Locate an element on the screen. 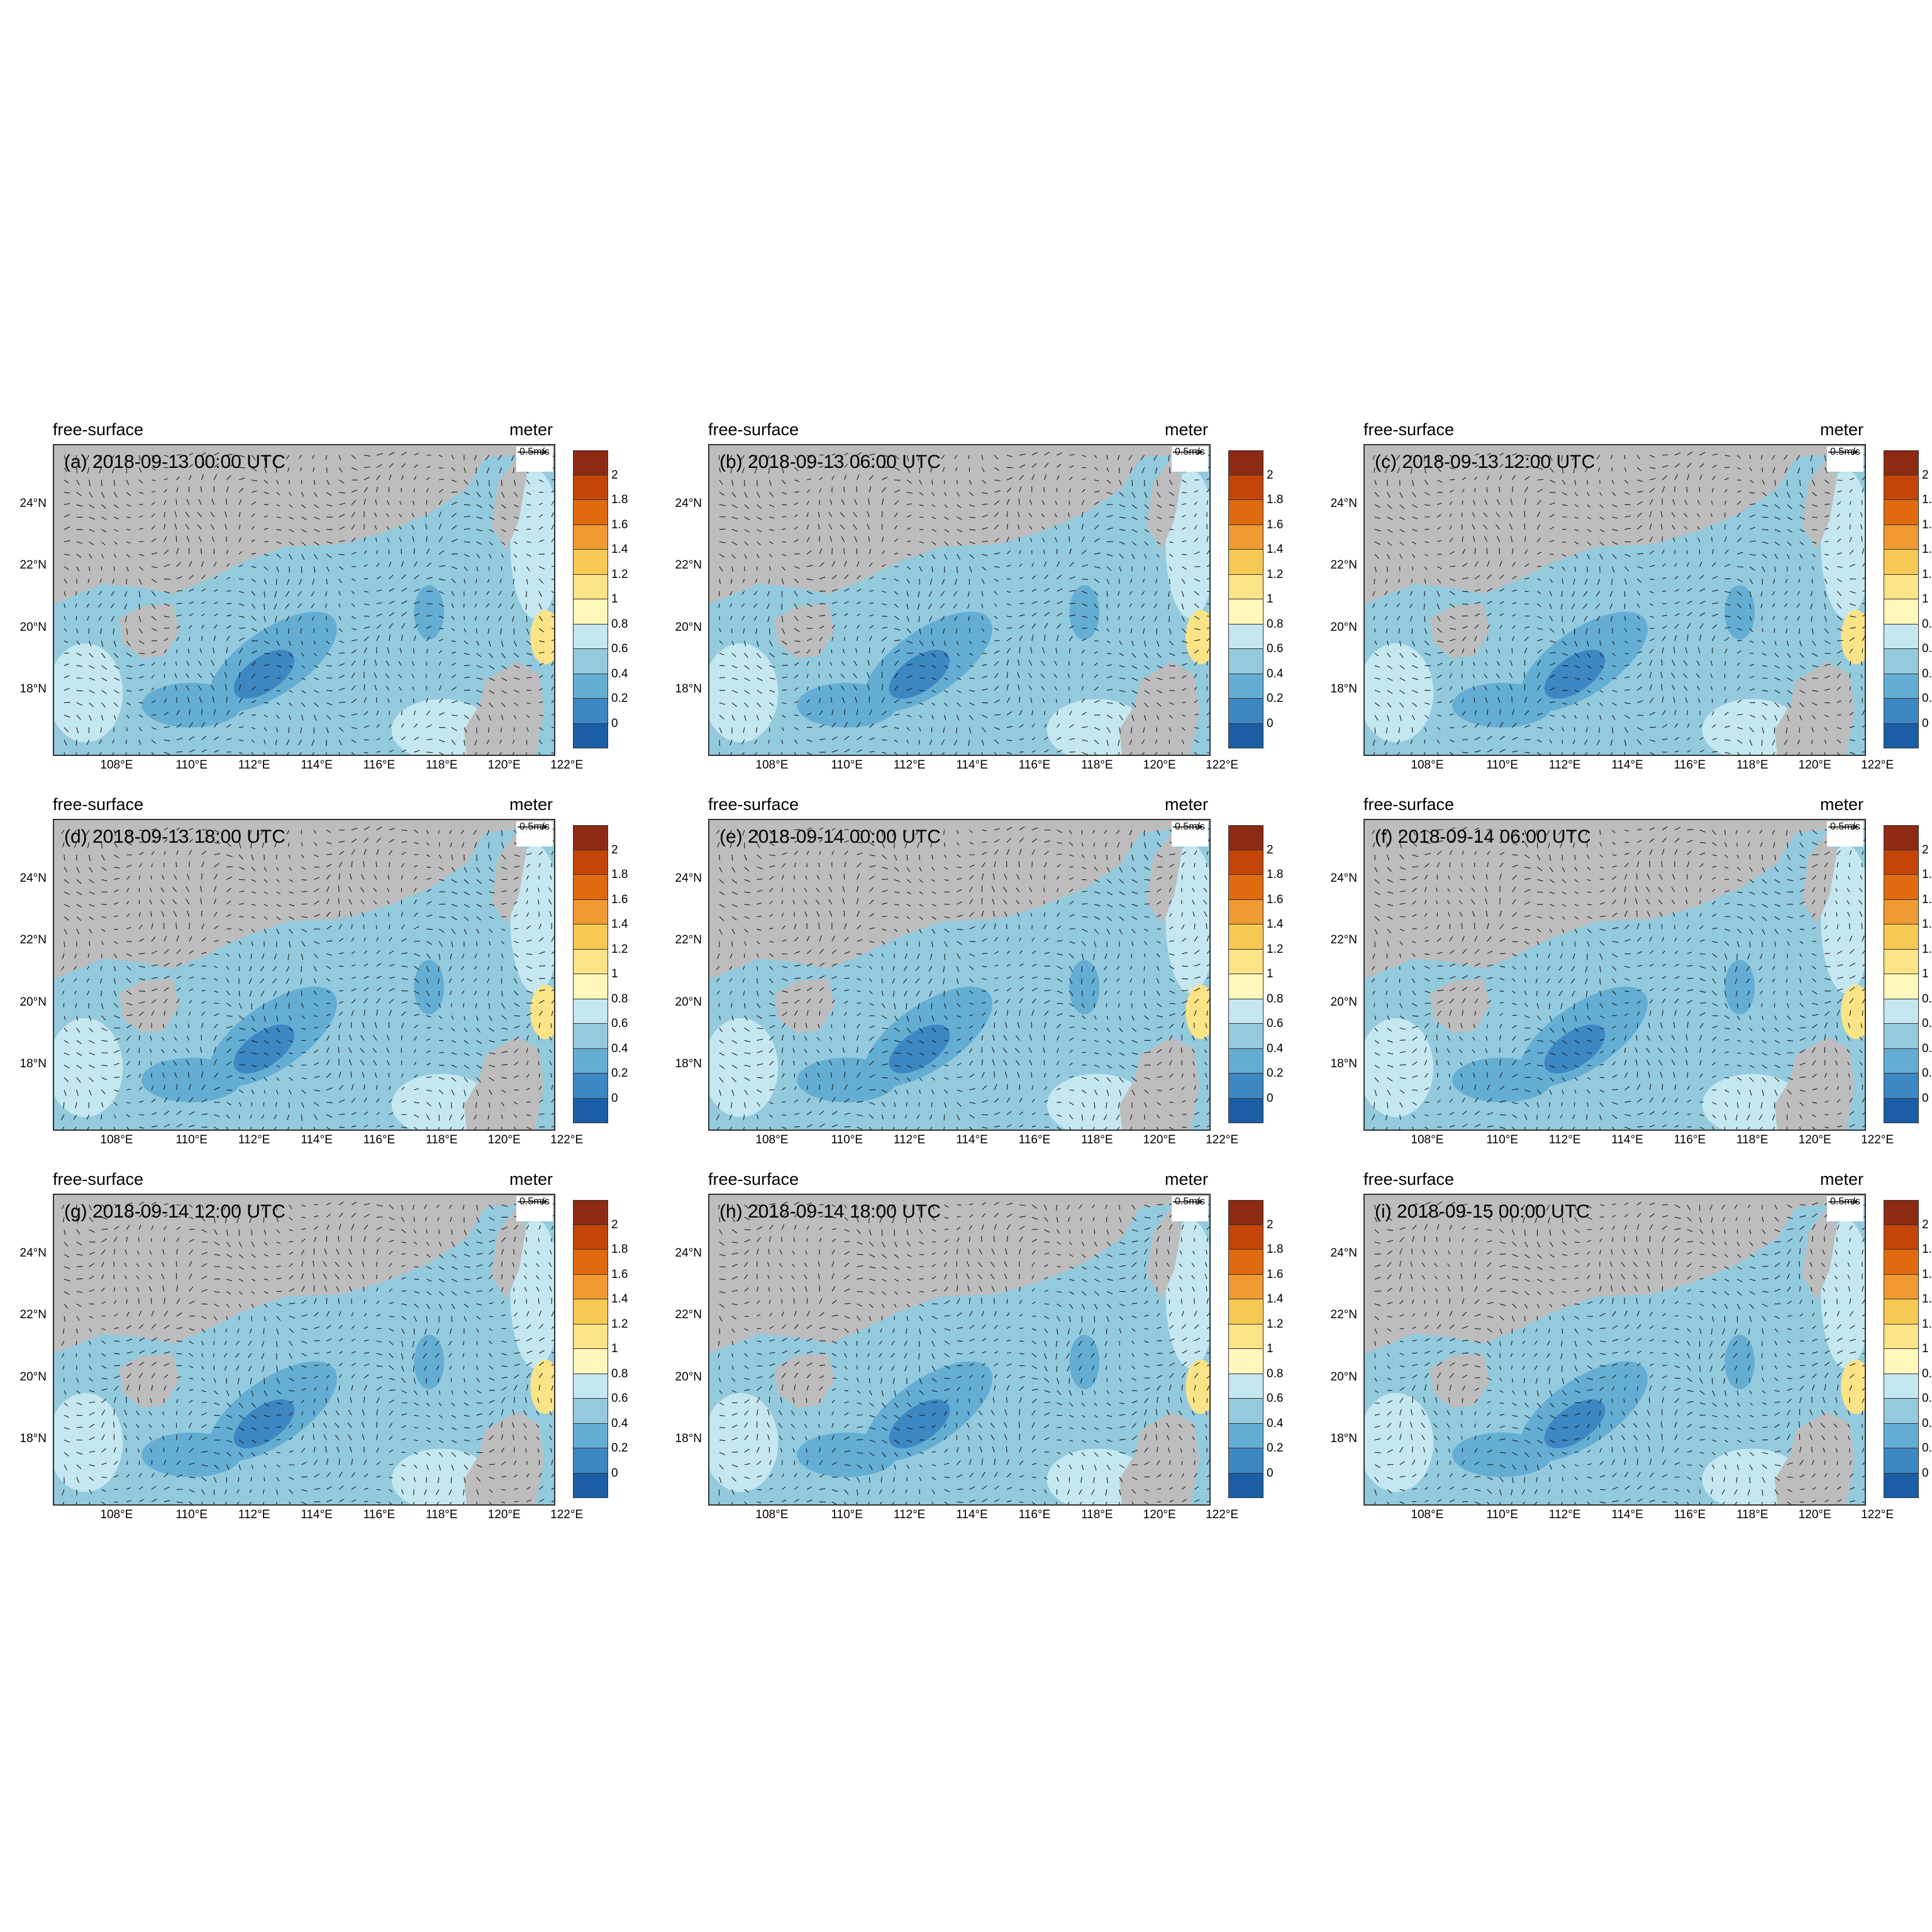 The width and height of the screenshot is (1932, 1932). map-area: (b) 2018-09-13 06:00 UTC 0.5m/s is located at coordinates (959, 600).